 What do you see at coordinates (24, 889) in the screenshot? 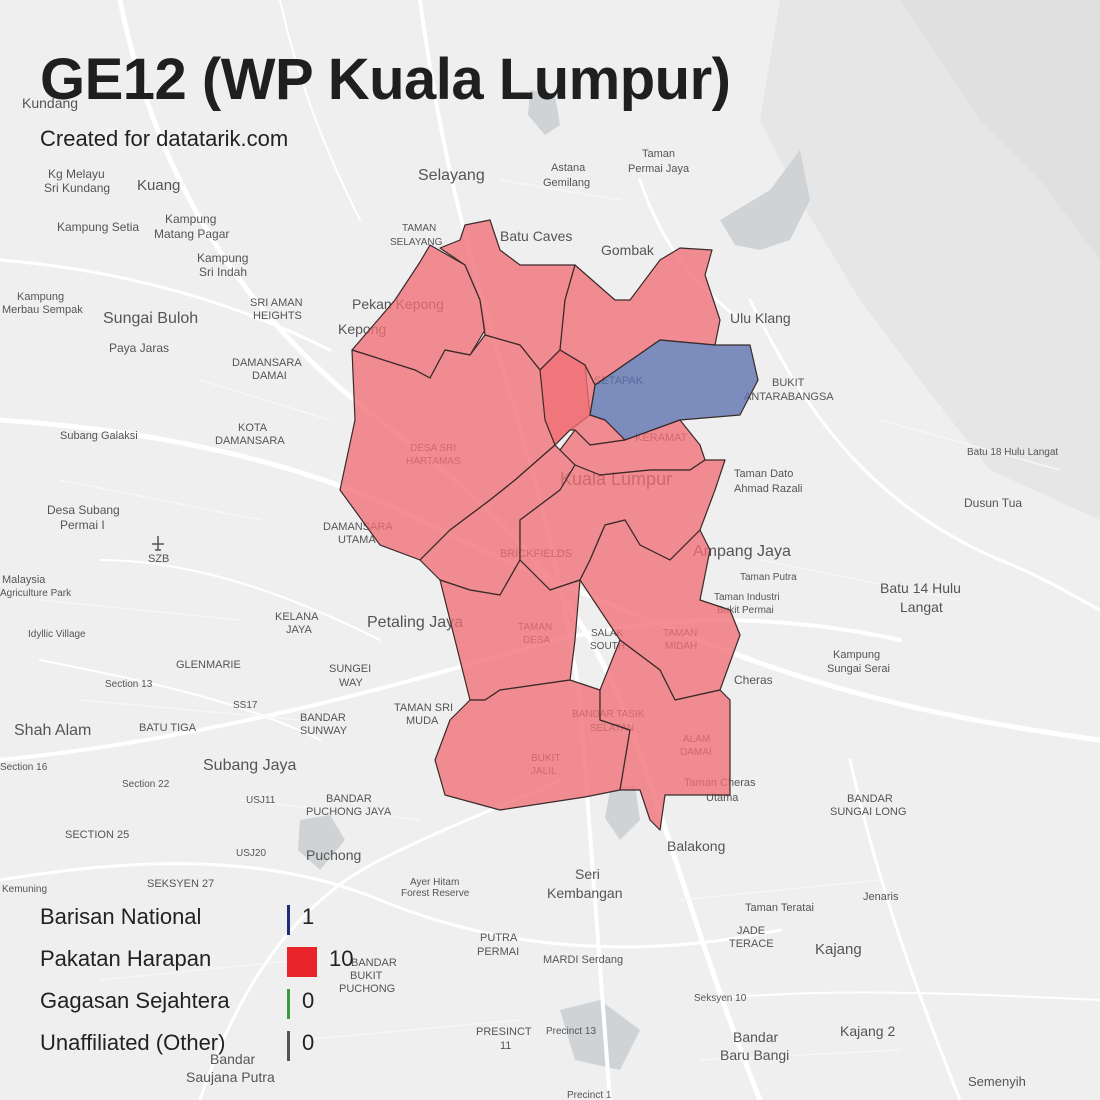
I see `place-label: Kemuning` at bounding box center [24, 889].